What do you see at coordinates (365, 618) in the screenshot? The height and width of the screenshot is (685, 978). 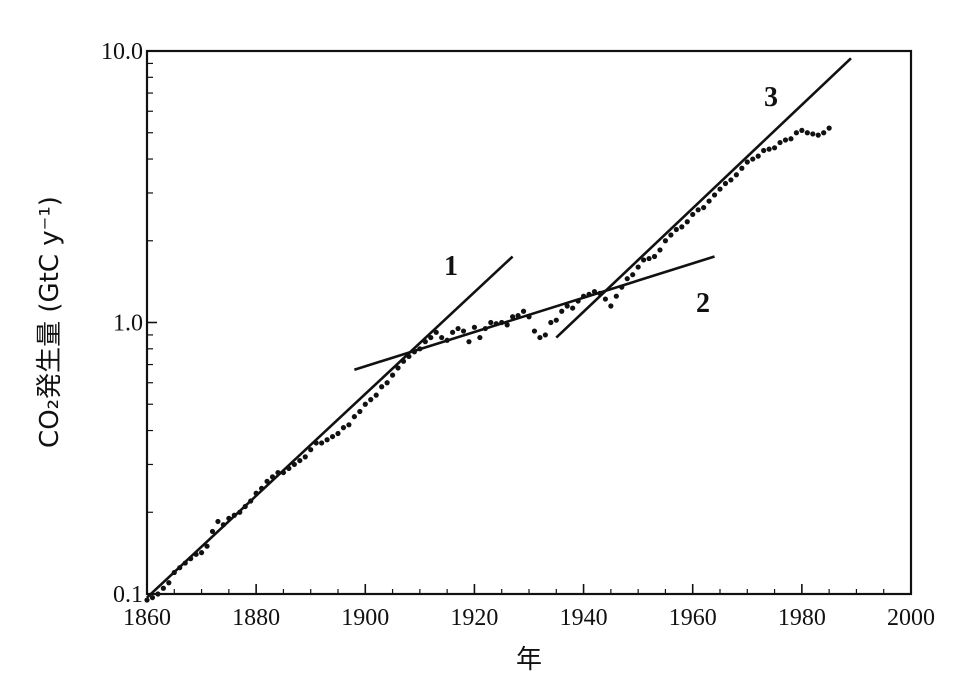 I see `x-tick-label: 1900` at bounding box center [365, 618].